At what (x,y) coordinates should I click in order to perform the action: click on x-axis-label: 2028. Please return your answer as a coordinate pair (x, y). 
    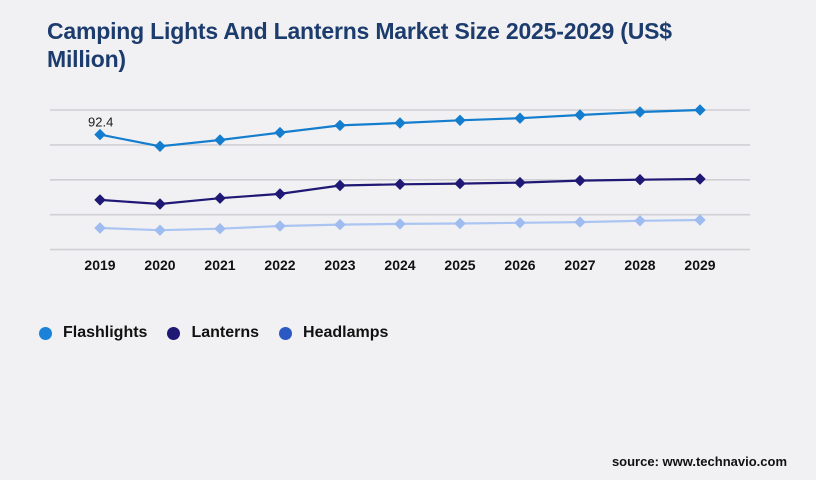
    Looking at the image, I should click on (639, 265).